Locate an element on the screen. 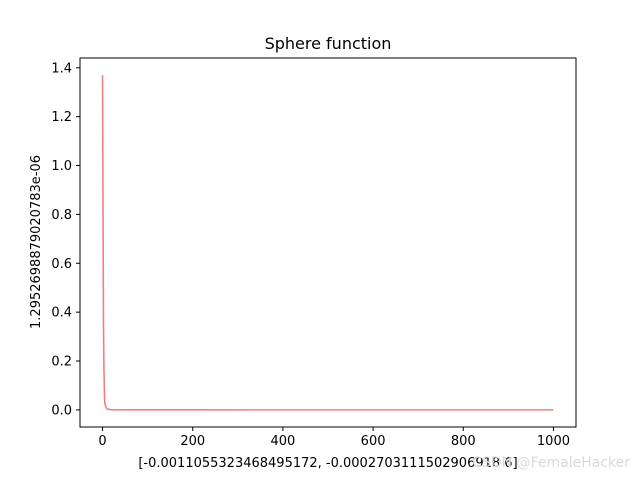  y-tick-label: 1.0 is located at coordinates (61, 166).